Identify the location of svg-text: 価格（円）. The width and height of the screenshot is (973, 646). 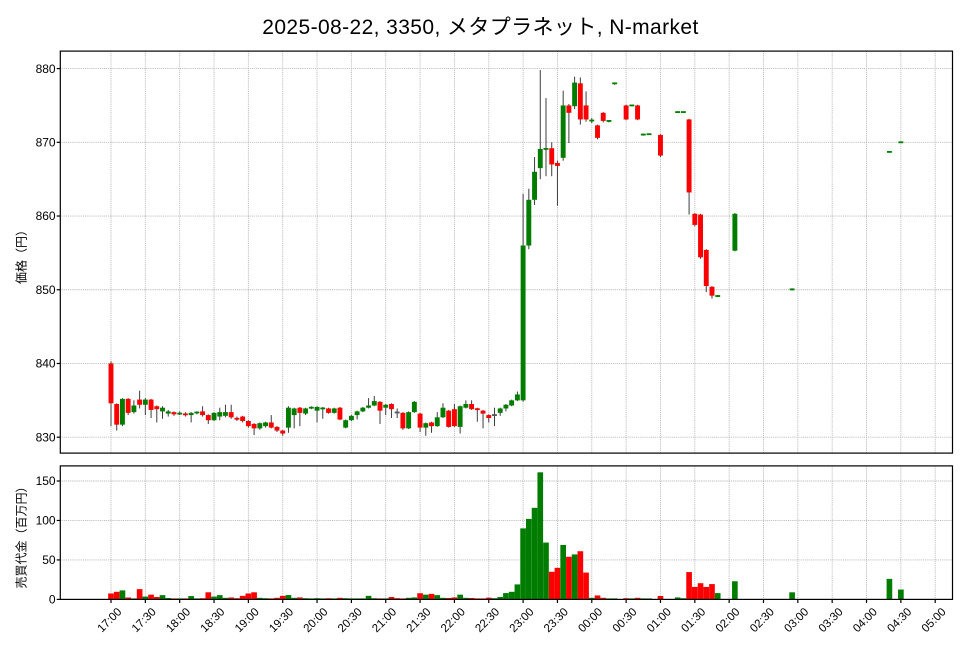
(20, 254).